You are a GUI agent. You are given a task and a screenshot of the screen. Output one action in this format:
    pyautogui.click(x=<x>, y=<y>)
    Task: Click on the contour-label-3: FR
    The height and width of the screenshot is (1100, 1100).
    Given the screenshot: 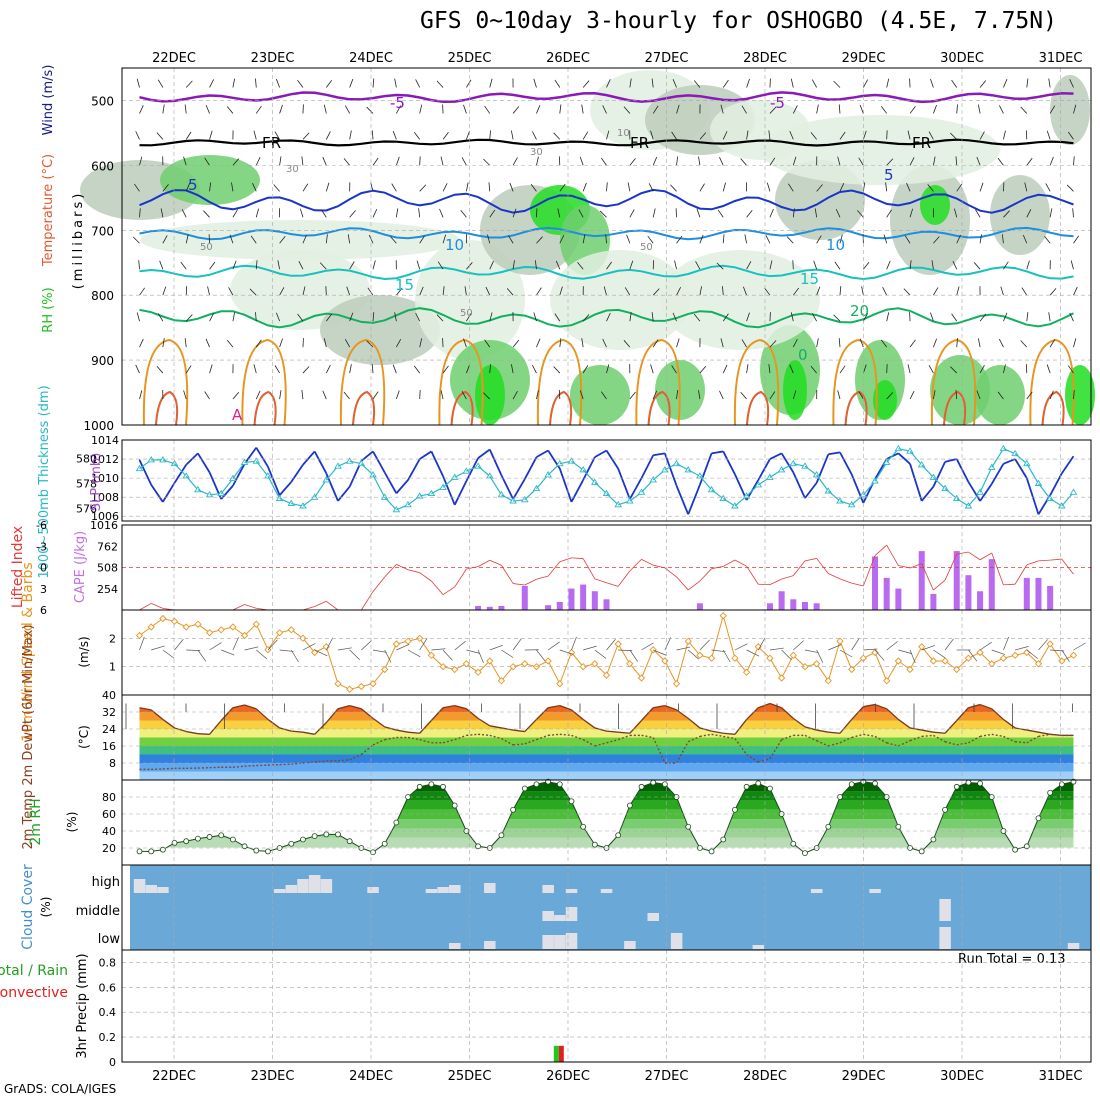 What is the action you would take?
    pyautogui.click(x=639, y=143)
    